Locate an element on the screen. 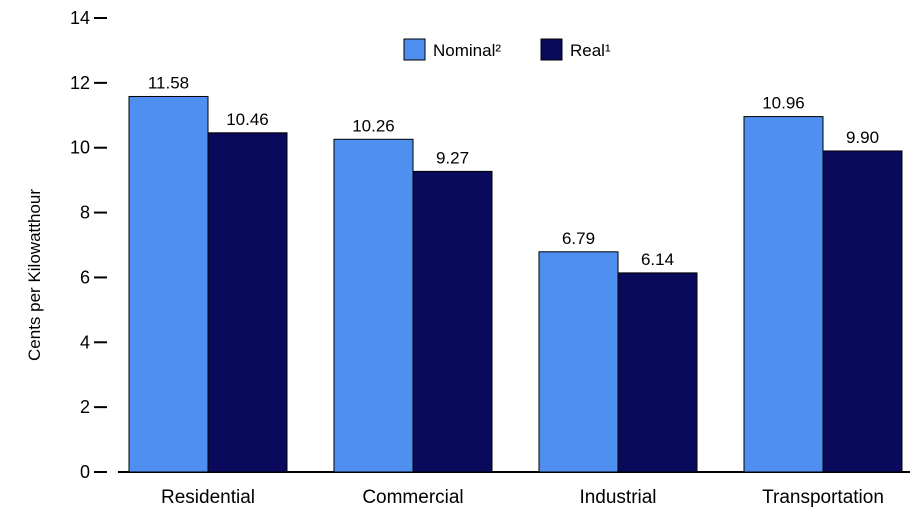 The image size is (910, 514). y-tick-label: 4 is located at coordinates (85, 342).